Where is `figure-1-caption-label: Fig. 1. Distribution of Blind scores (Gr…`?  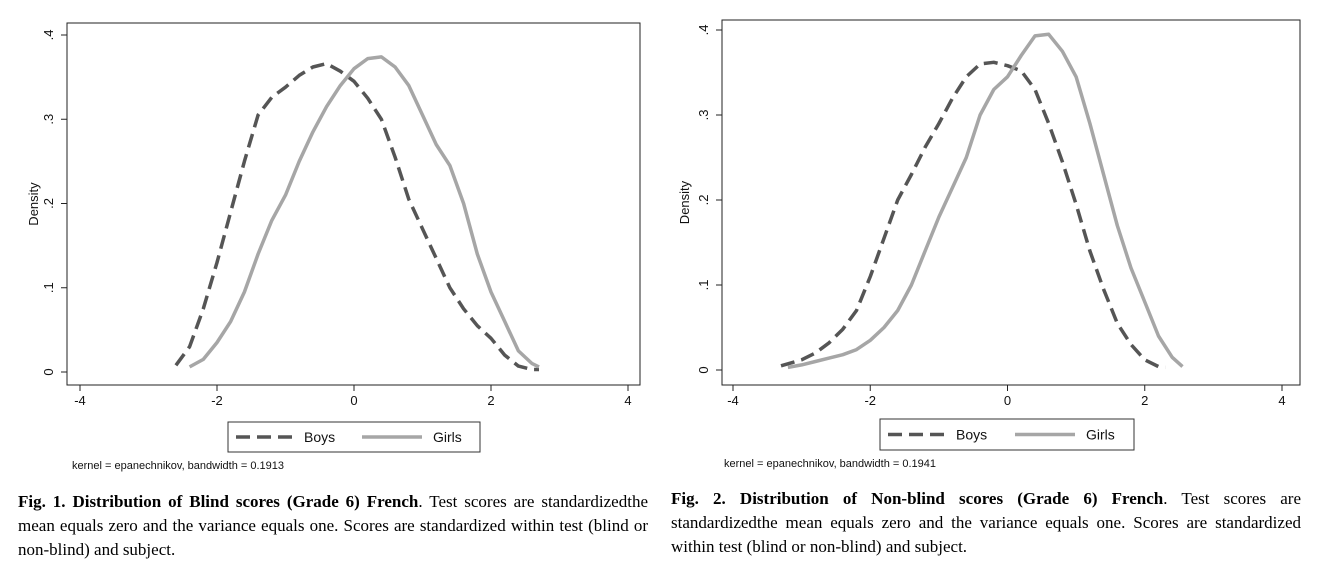 figure-1-caption-label: Fig. 1. Distribution of Blind scores (Gr… is located at coordinates (218, 501).